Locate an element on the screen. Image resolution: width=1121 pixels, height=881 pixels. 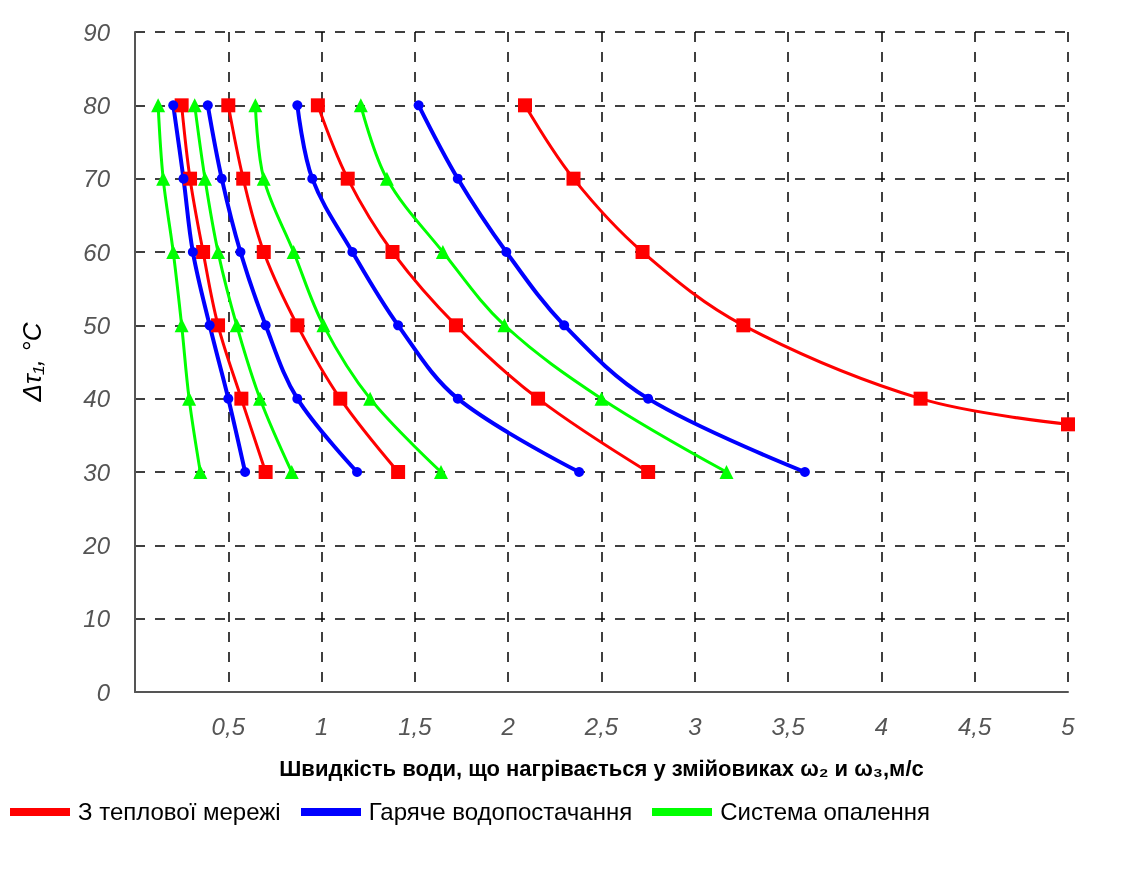
y-axis-title: Δτ₁, °C is located at coordinates (32, 362).